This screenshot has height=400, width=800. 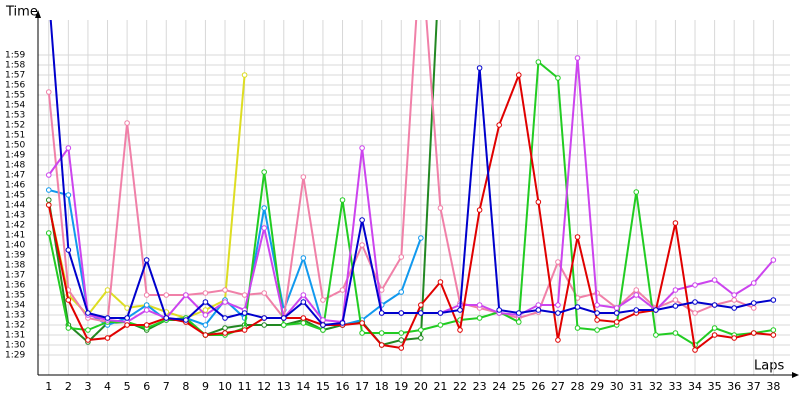 What do you see at coordinates (656, 386) in the screenshot?
I see `x-tick-label: 32` at bounding box center [656, 386].